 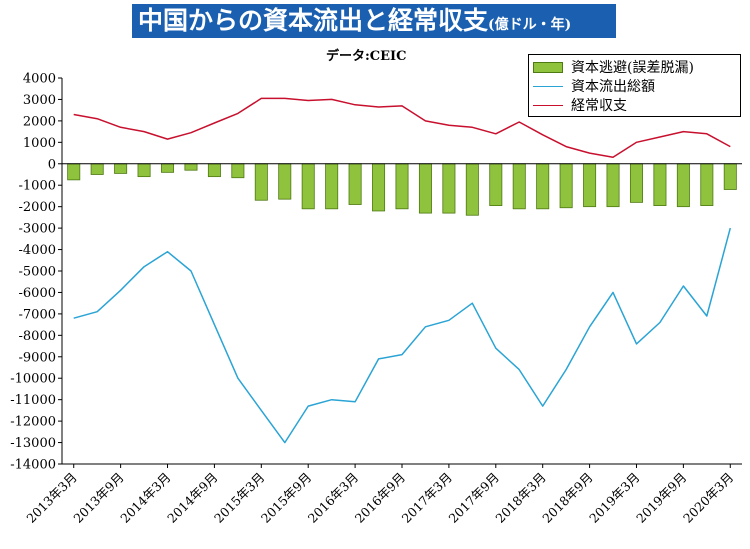 I want to click on legend: 資本逃避(誤差脱漏) 資本流出総額 経常収支, so click(x=634, y=85).